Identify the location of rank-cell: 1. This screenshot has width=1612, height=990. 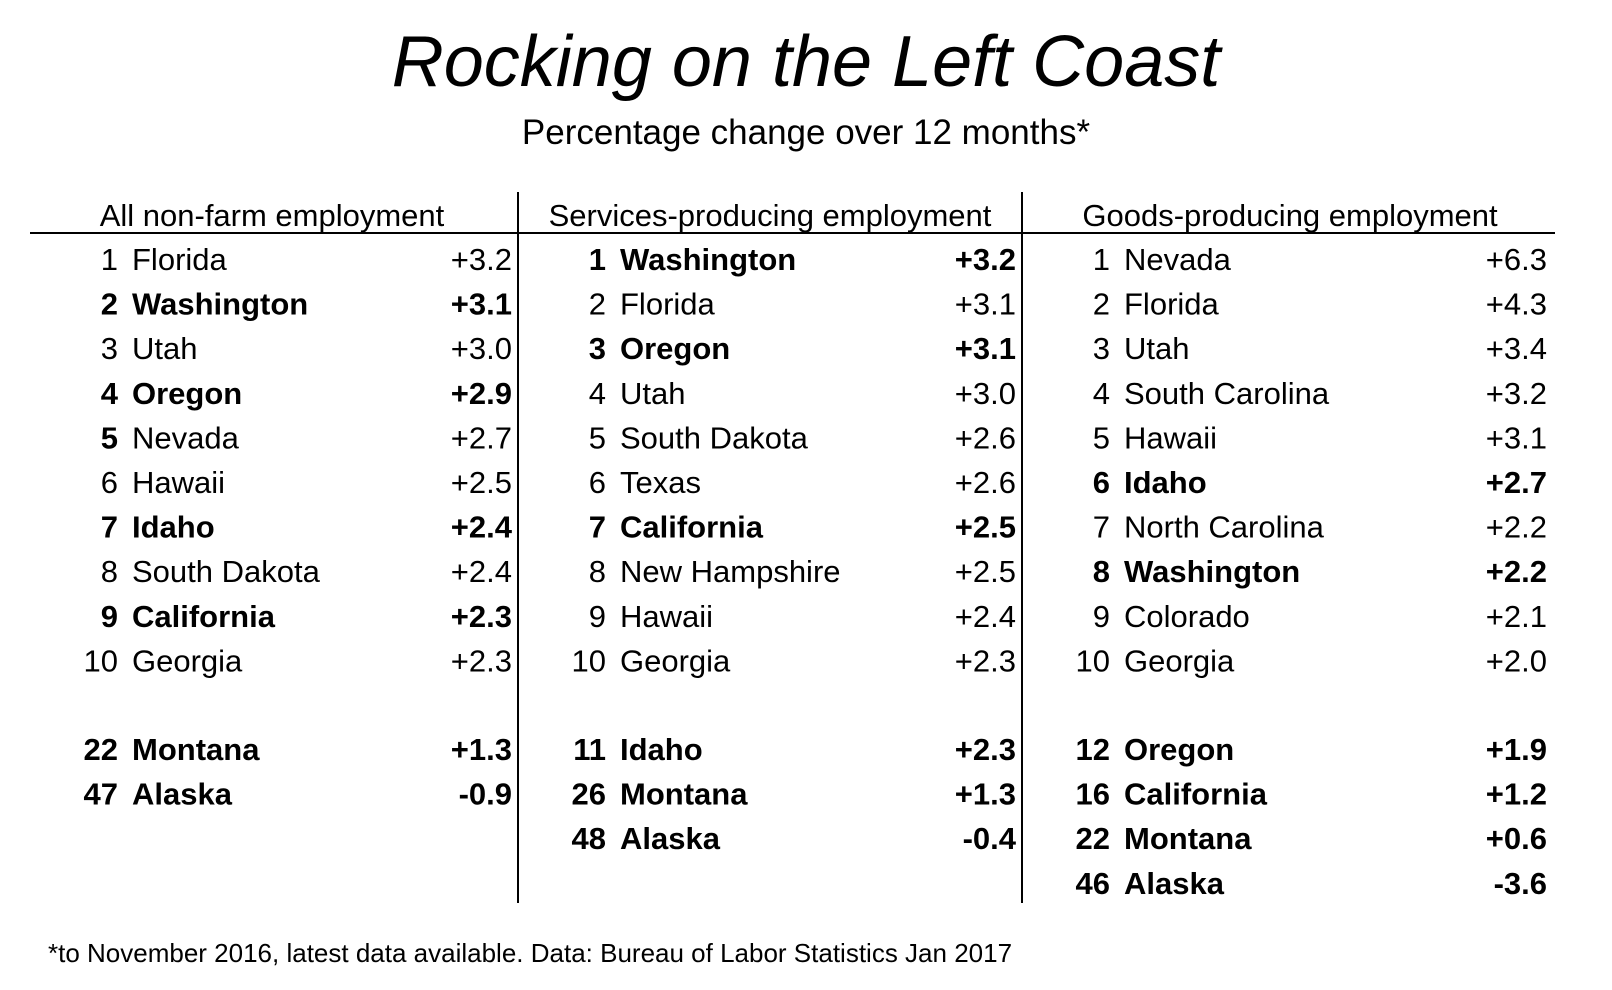
(109, 259).